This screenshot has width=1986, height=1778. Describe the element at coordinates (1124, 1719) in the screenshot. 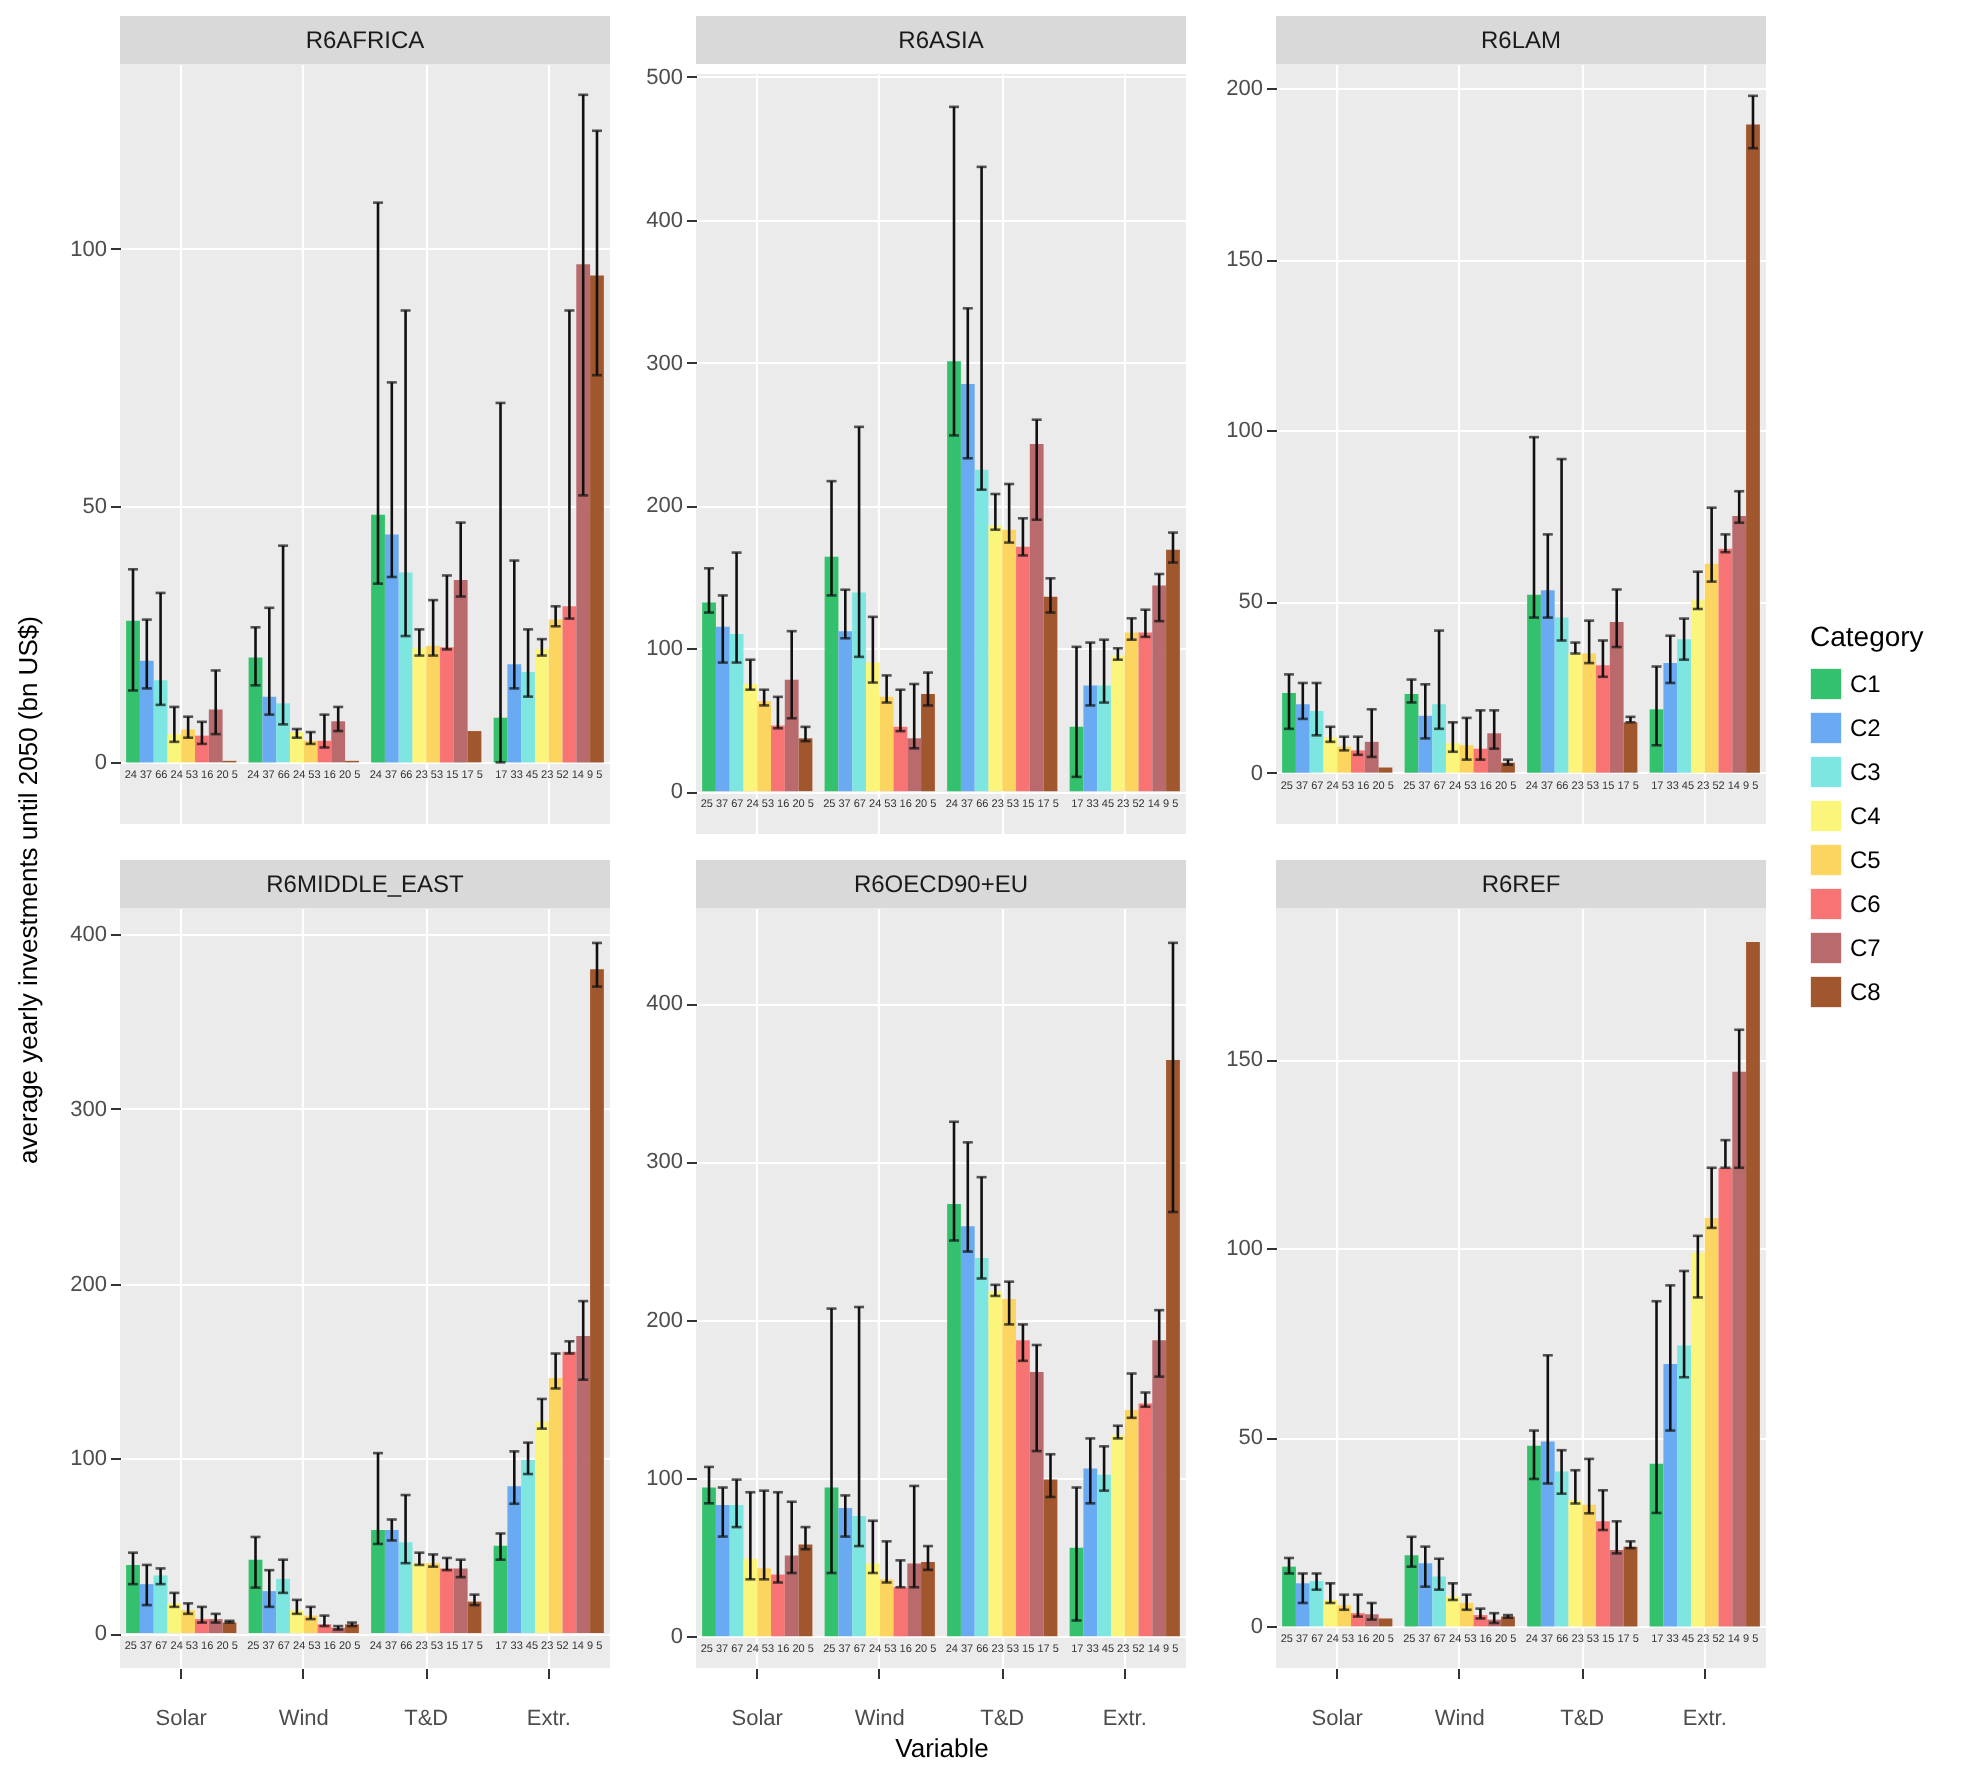

I see `x-tick-label: Extr.` at that location.